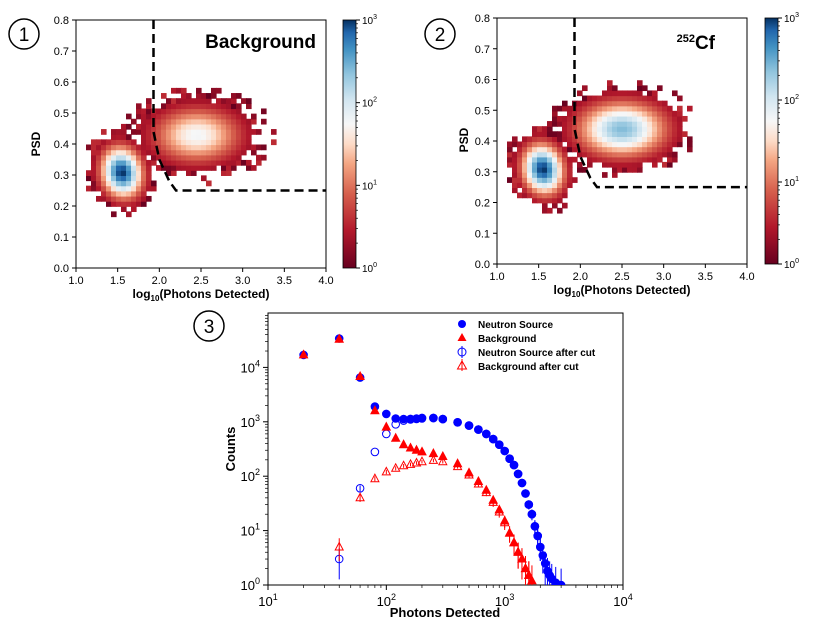 This screenshot has width=830, height=623. What do you see at coordinates (621, 277) in the screenshot?
I see `x-tick-label: 2.5` at bounding box center [621, 277].